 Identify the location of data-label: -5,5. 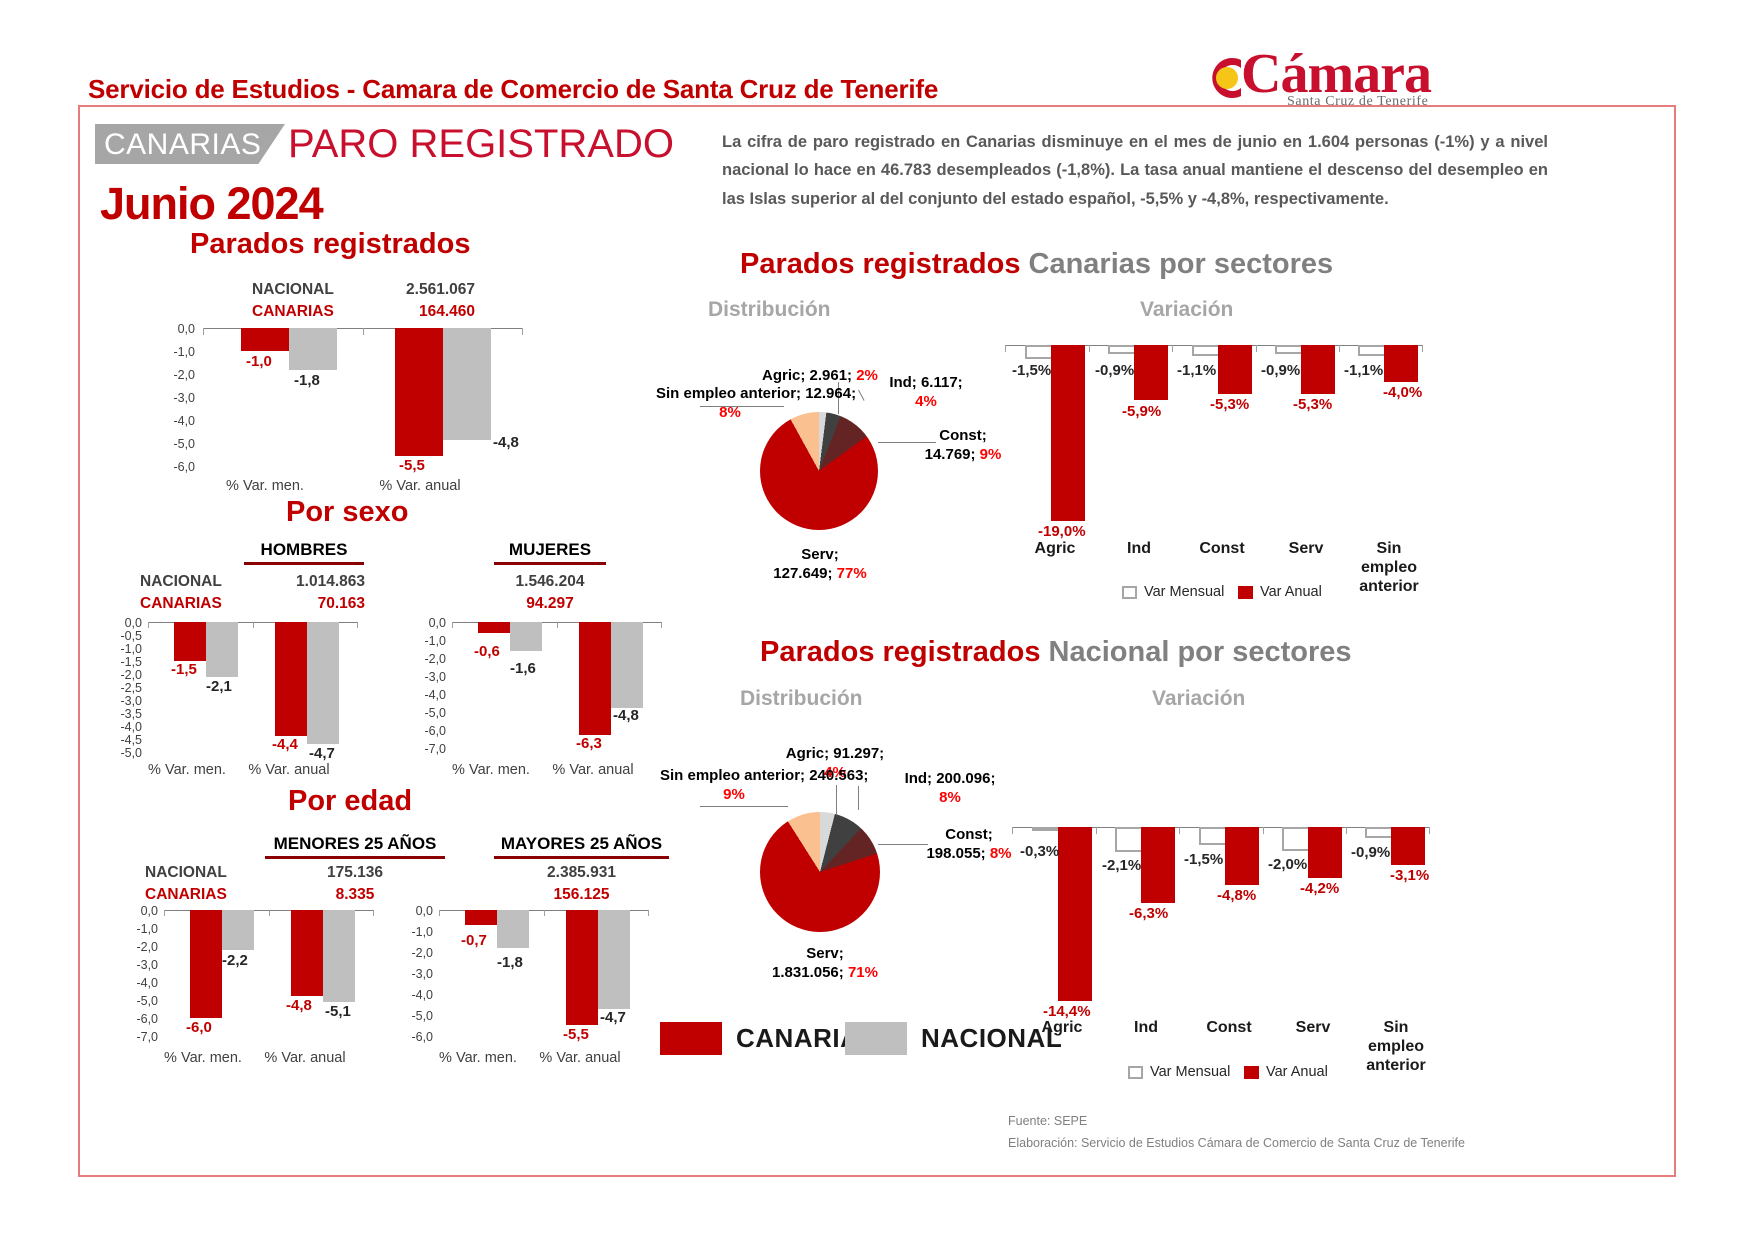
(576, 1034).